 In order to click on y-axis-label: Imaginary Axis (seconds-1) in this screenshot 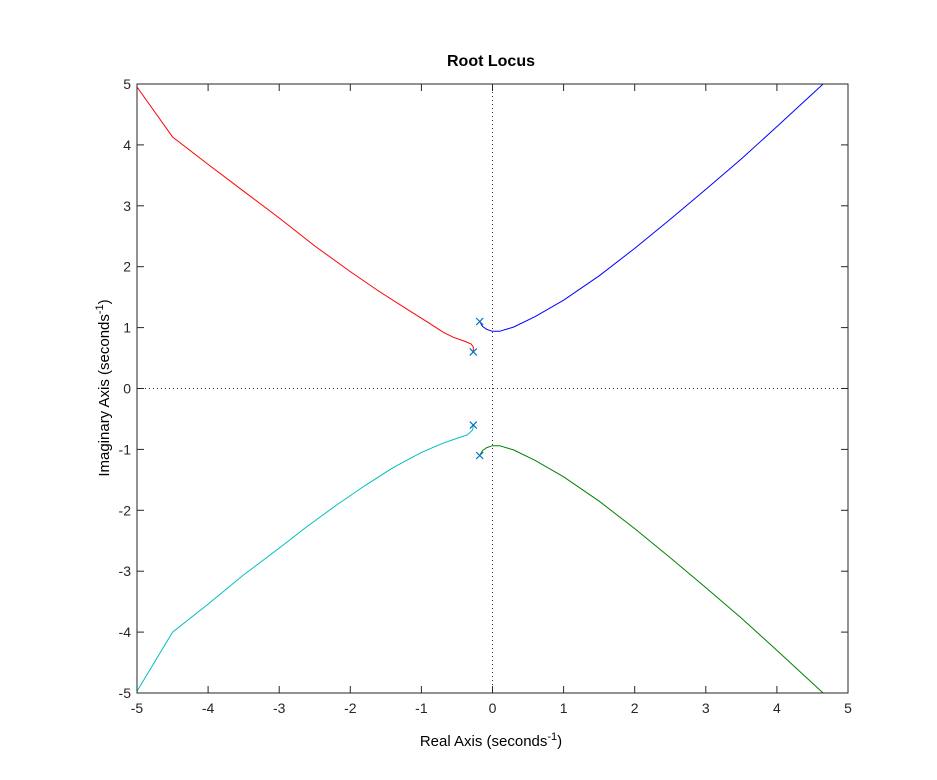, I will do `click(103, 387)`.